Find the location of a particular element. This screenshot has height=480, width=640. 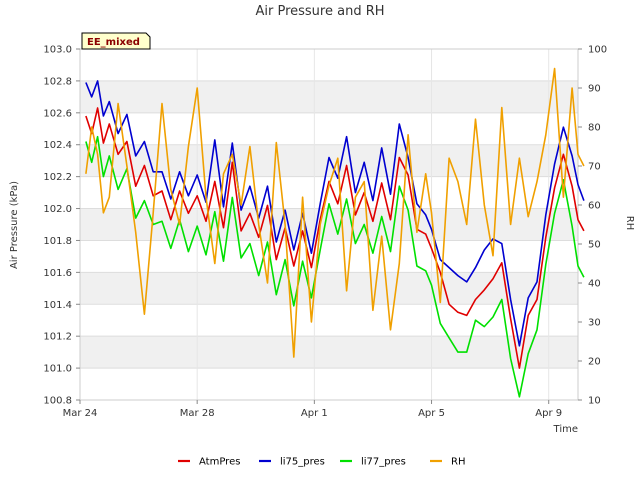

y2-tick-label: 40 is located at coordinates (594, 284).